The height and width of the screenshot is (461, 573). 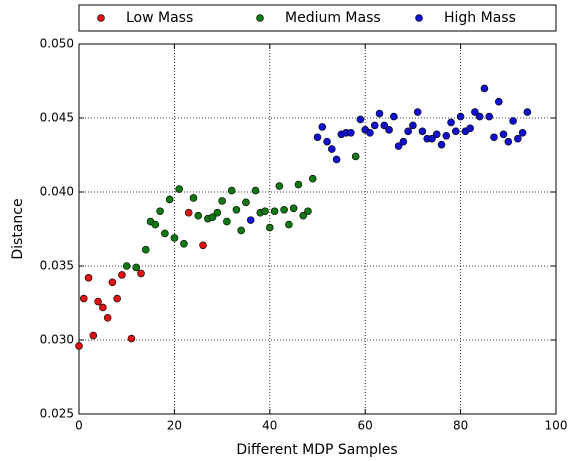 I want to click on x-tick-label: 40, so click(x=269, y=426).